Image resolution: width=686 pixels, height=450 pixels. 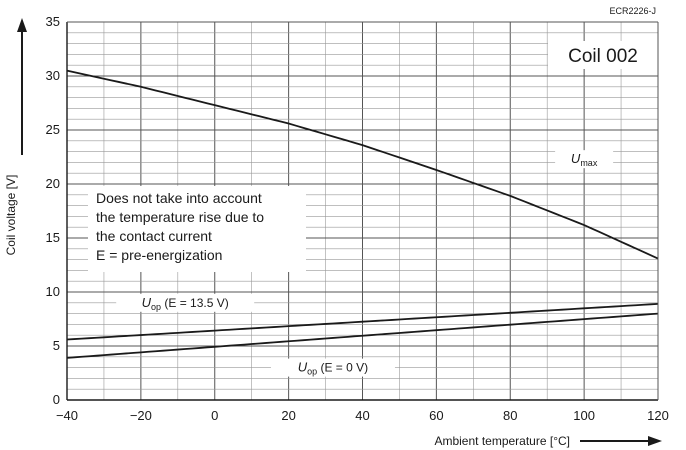 I want to click on x-tick-label: 120, so click(x=658, y=415).